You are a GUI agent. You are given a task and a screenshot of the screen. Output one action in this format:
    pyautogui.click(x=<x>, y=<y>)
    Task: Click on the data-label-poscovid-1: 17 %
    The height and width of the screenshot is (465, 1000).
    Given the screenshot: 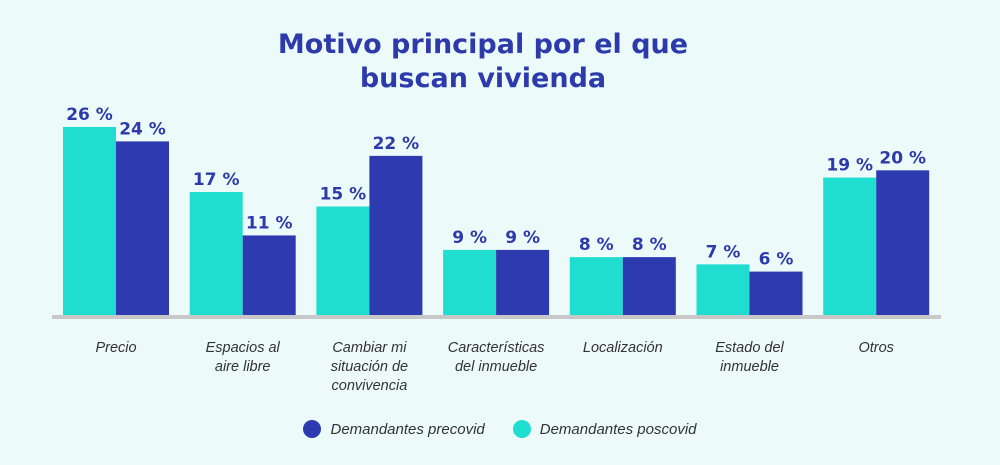 What is the action you would take?
    pyautogui.click(x=216, y=180)
    